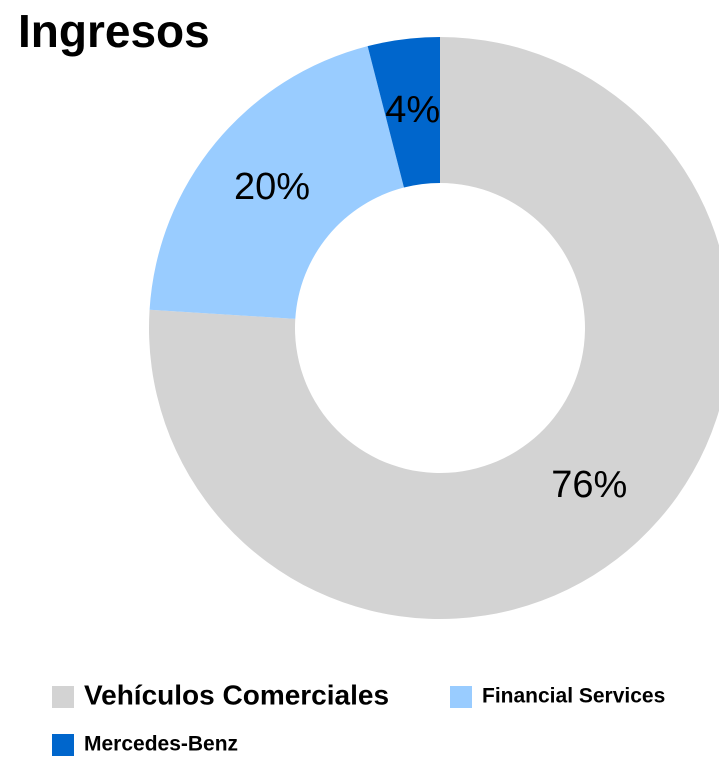  Describe the element at coordinates (589, 485) in the screenshot. I see `data-label: 76%` at that location.